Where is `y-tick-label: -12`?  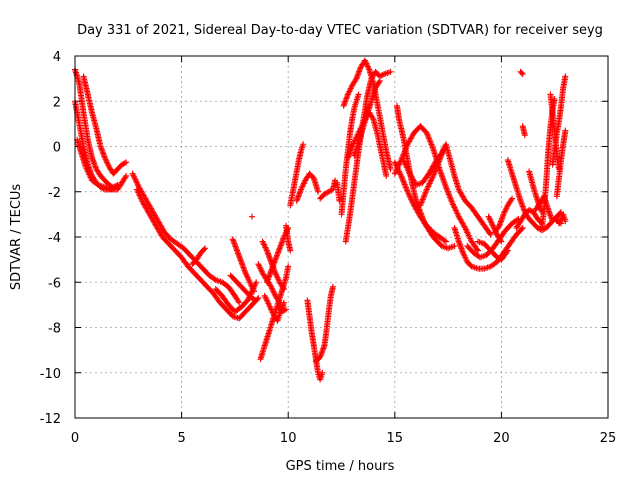
y-tick-label: -12 is located at coordinates (50, 419).